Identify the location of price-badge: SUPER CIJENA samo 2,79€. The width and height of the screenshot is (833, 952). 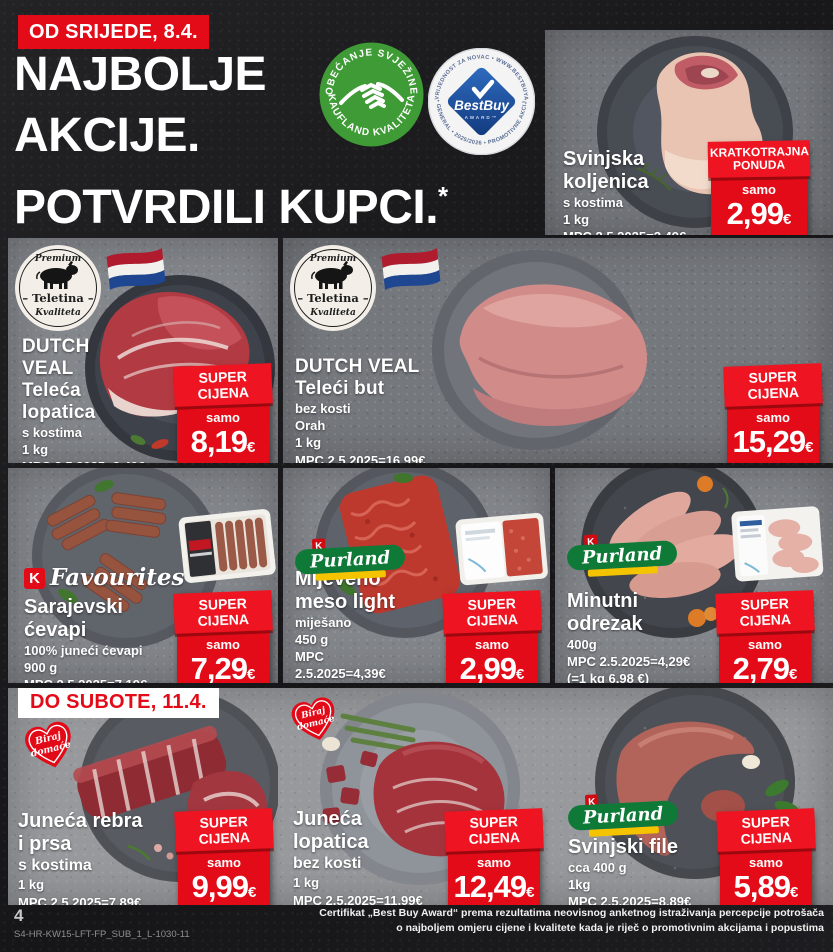
(765, 636).